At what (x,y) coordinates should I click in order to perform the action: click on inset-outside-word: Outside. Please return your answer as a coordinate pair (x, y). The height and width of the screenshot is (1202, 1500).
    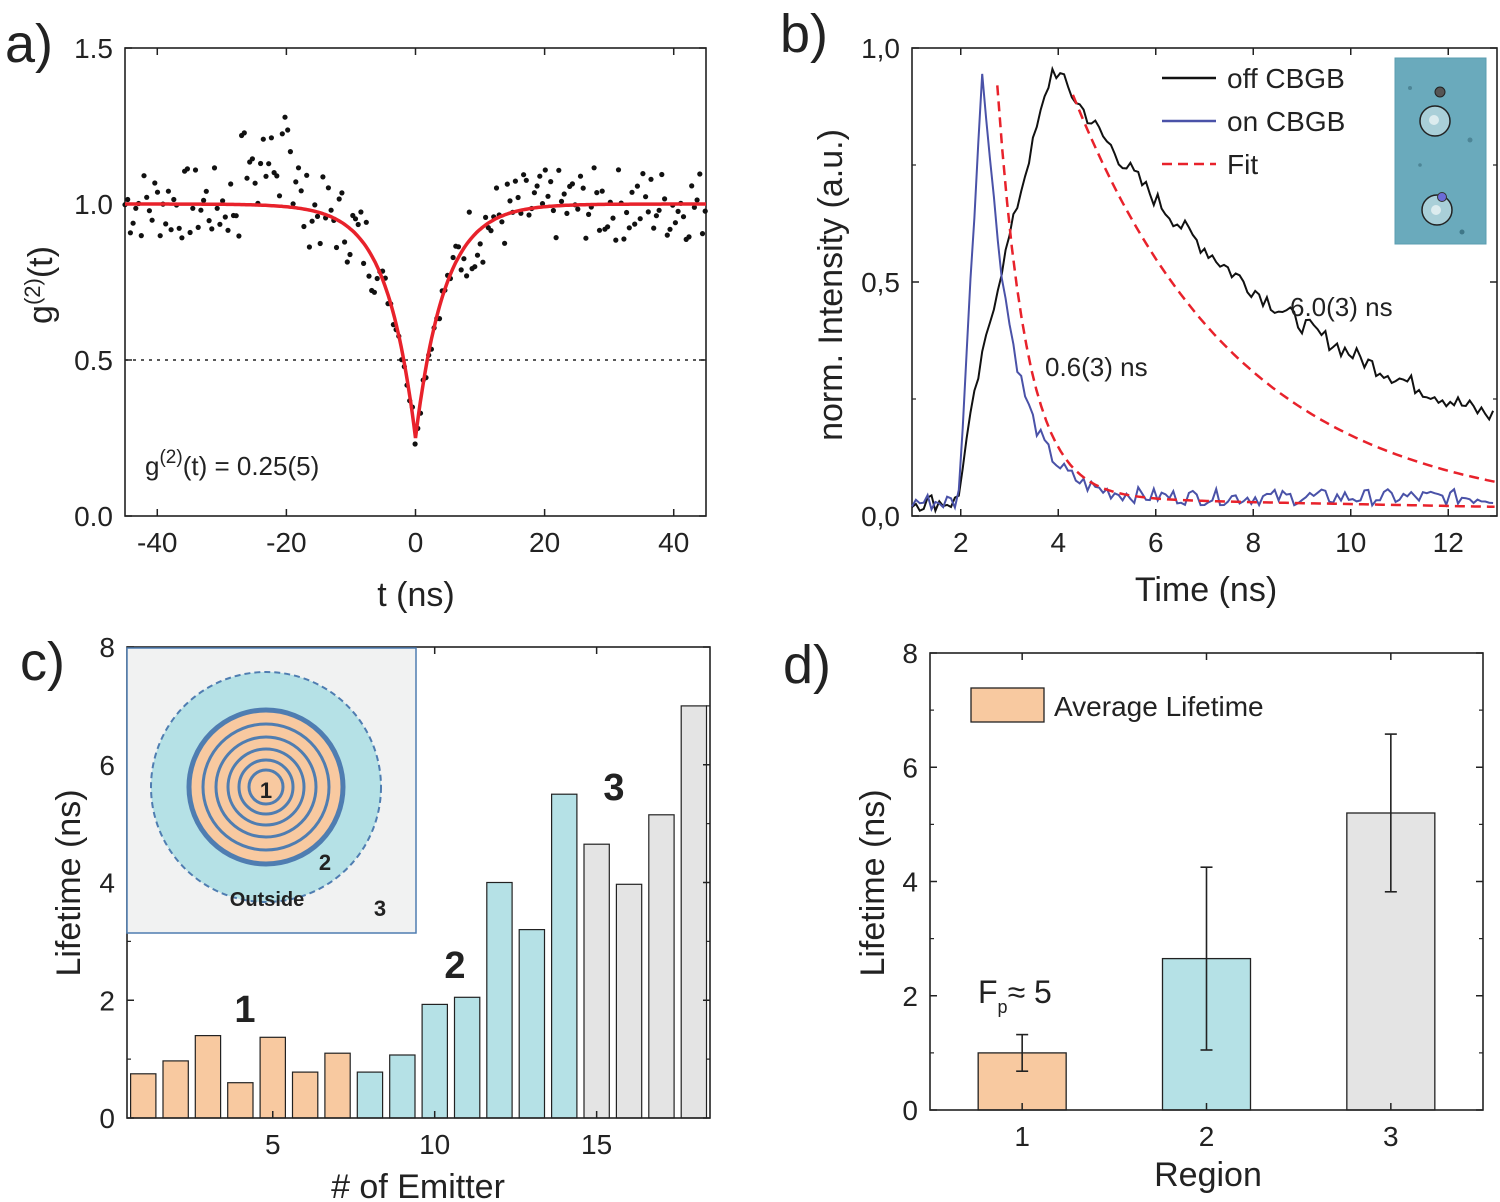
    Looking at the image, I should click on (267, 900).